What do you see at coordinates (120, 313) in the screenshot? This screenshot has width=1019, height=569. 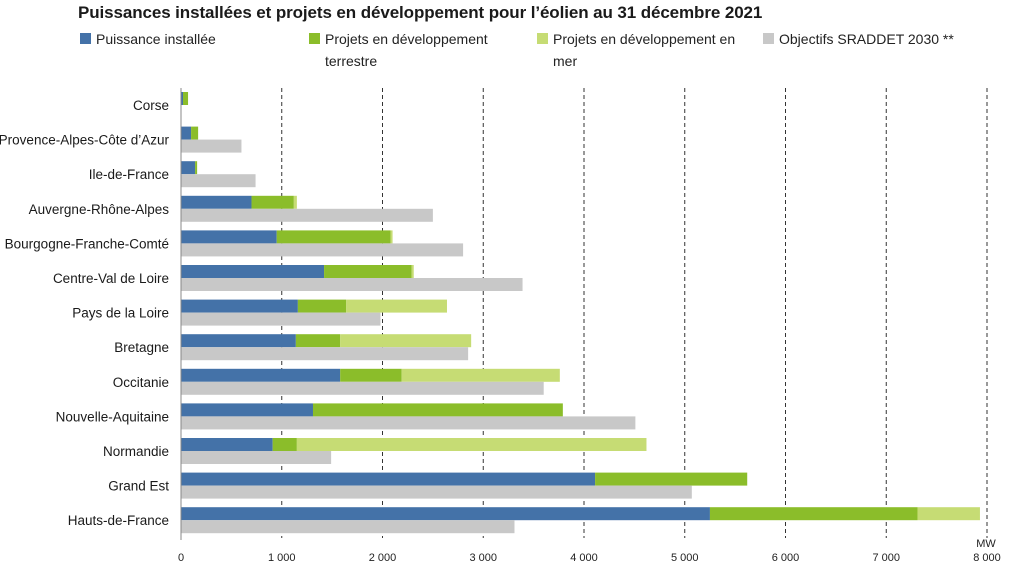 I see `category-label: Pays de la Loire` at bounding box center [120, 313].